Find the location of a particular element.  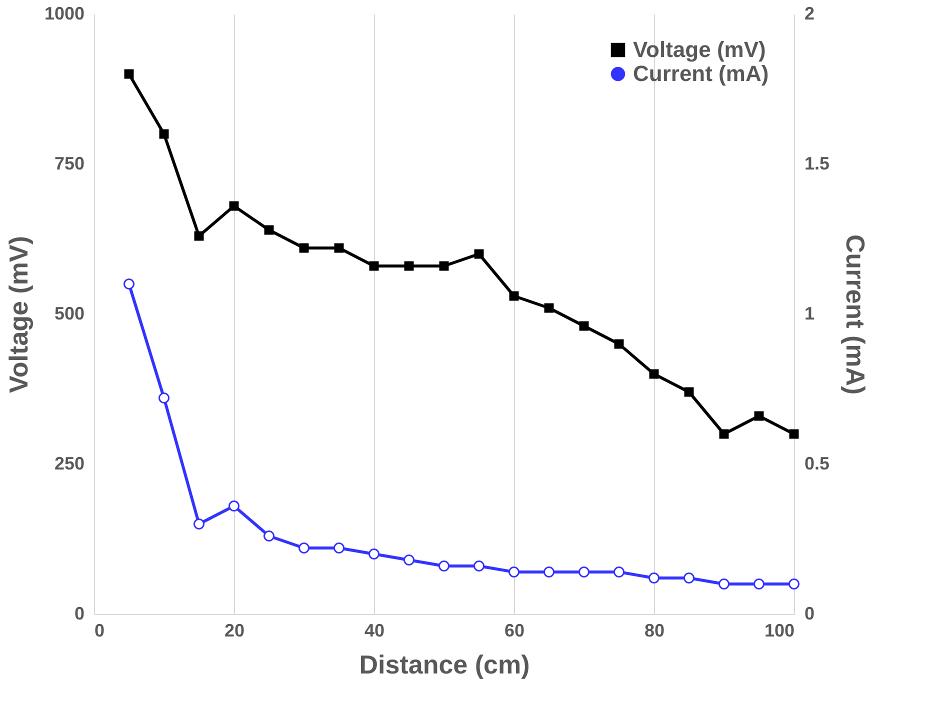

x-tick-label: 60 is located at coordinates (514, 630).